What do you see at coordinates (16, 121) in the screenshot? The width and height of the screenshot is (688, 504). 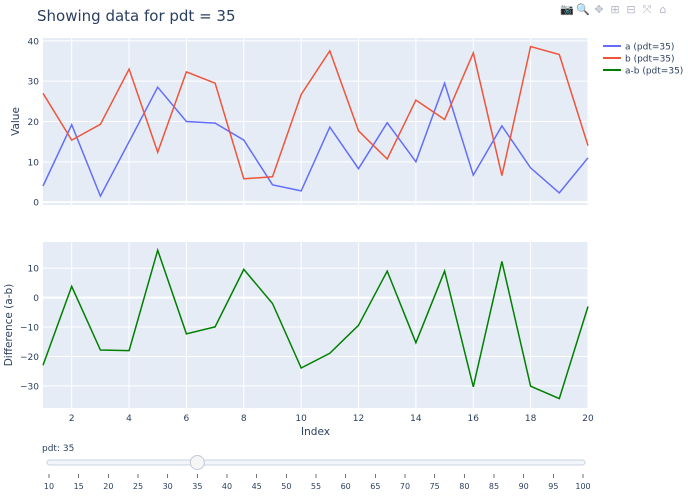 I see `y-axis-title: Value` at bounding box center [16, 121].